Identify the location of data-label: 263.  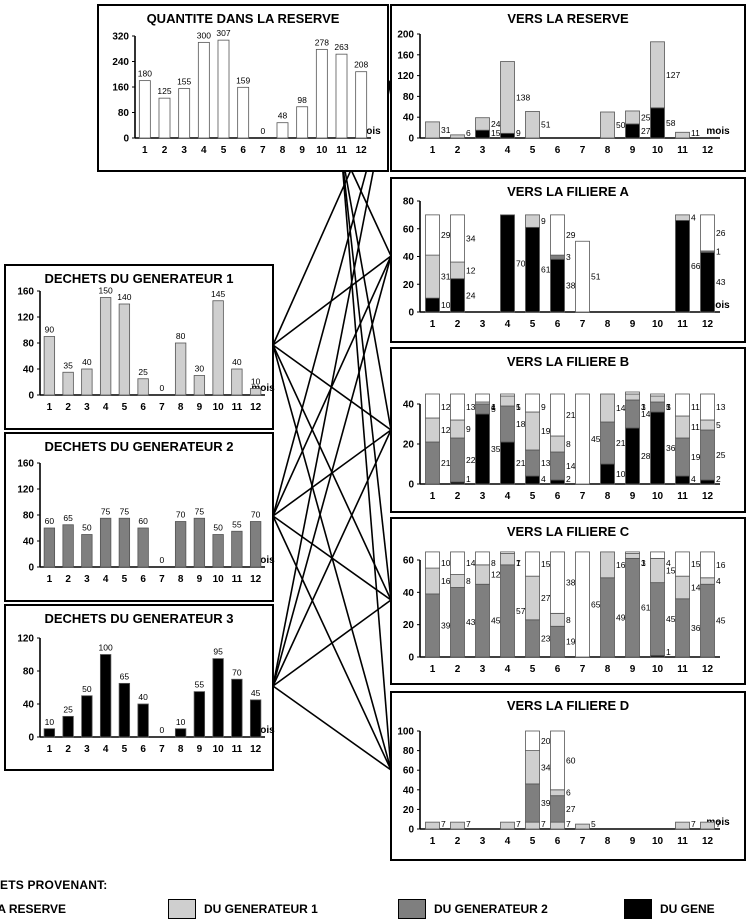
(341, 47).